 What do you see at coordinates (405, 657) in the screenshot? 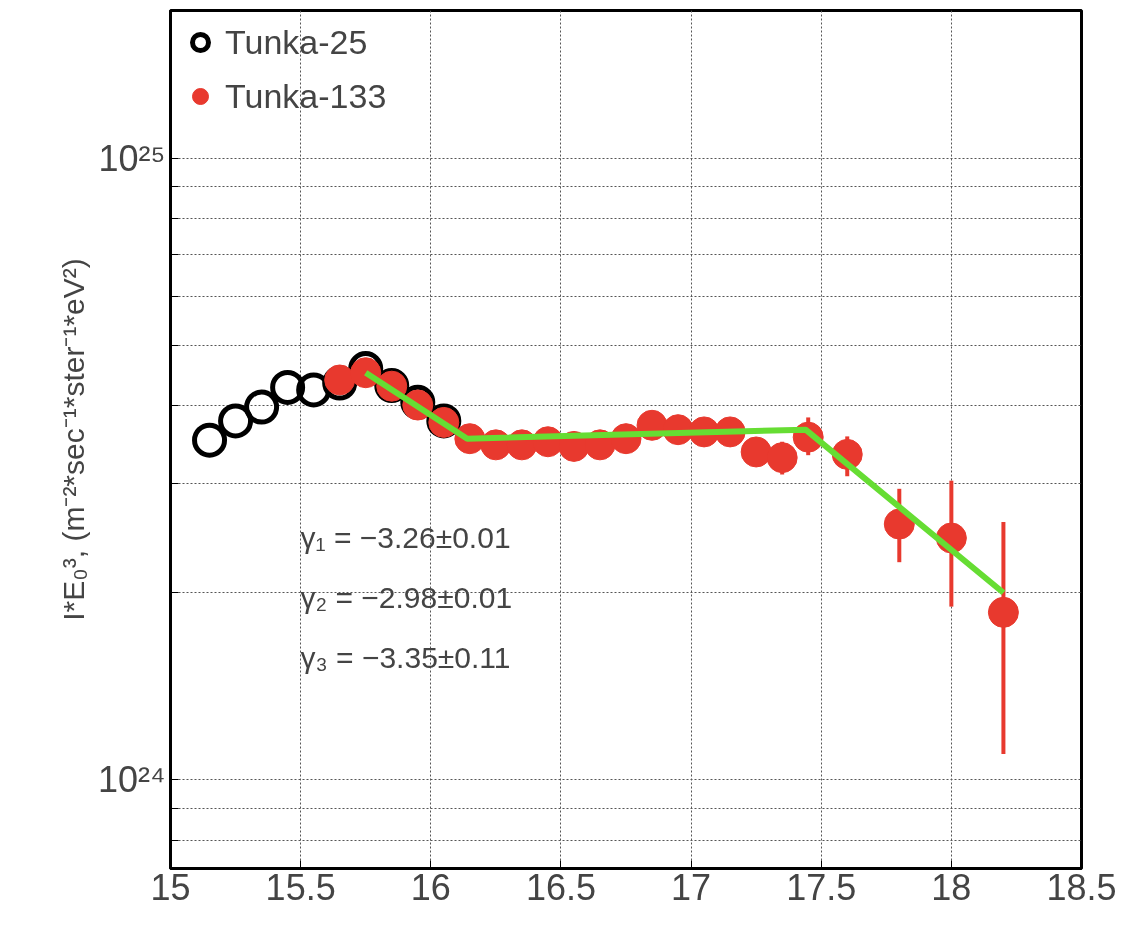
I see `annotation: γ₃ = −3.35±0.11` at bounding box center [405, 657].